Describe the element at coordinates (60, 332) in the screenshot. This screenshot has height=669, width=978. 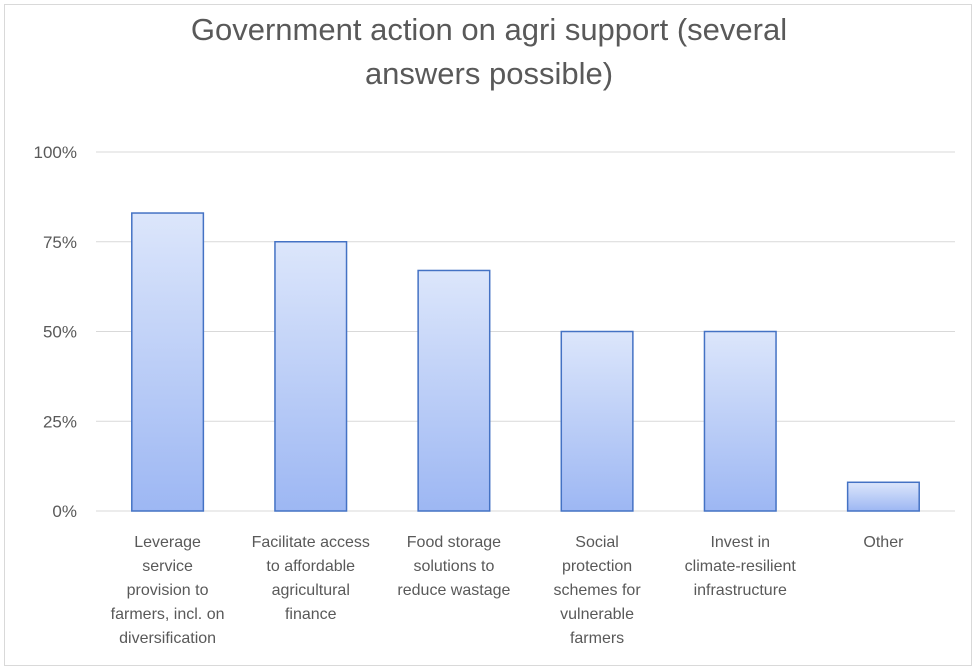
I see `y-tick-label: 50%` at that location.